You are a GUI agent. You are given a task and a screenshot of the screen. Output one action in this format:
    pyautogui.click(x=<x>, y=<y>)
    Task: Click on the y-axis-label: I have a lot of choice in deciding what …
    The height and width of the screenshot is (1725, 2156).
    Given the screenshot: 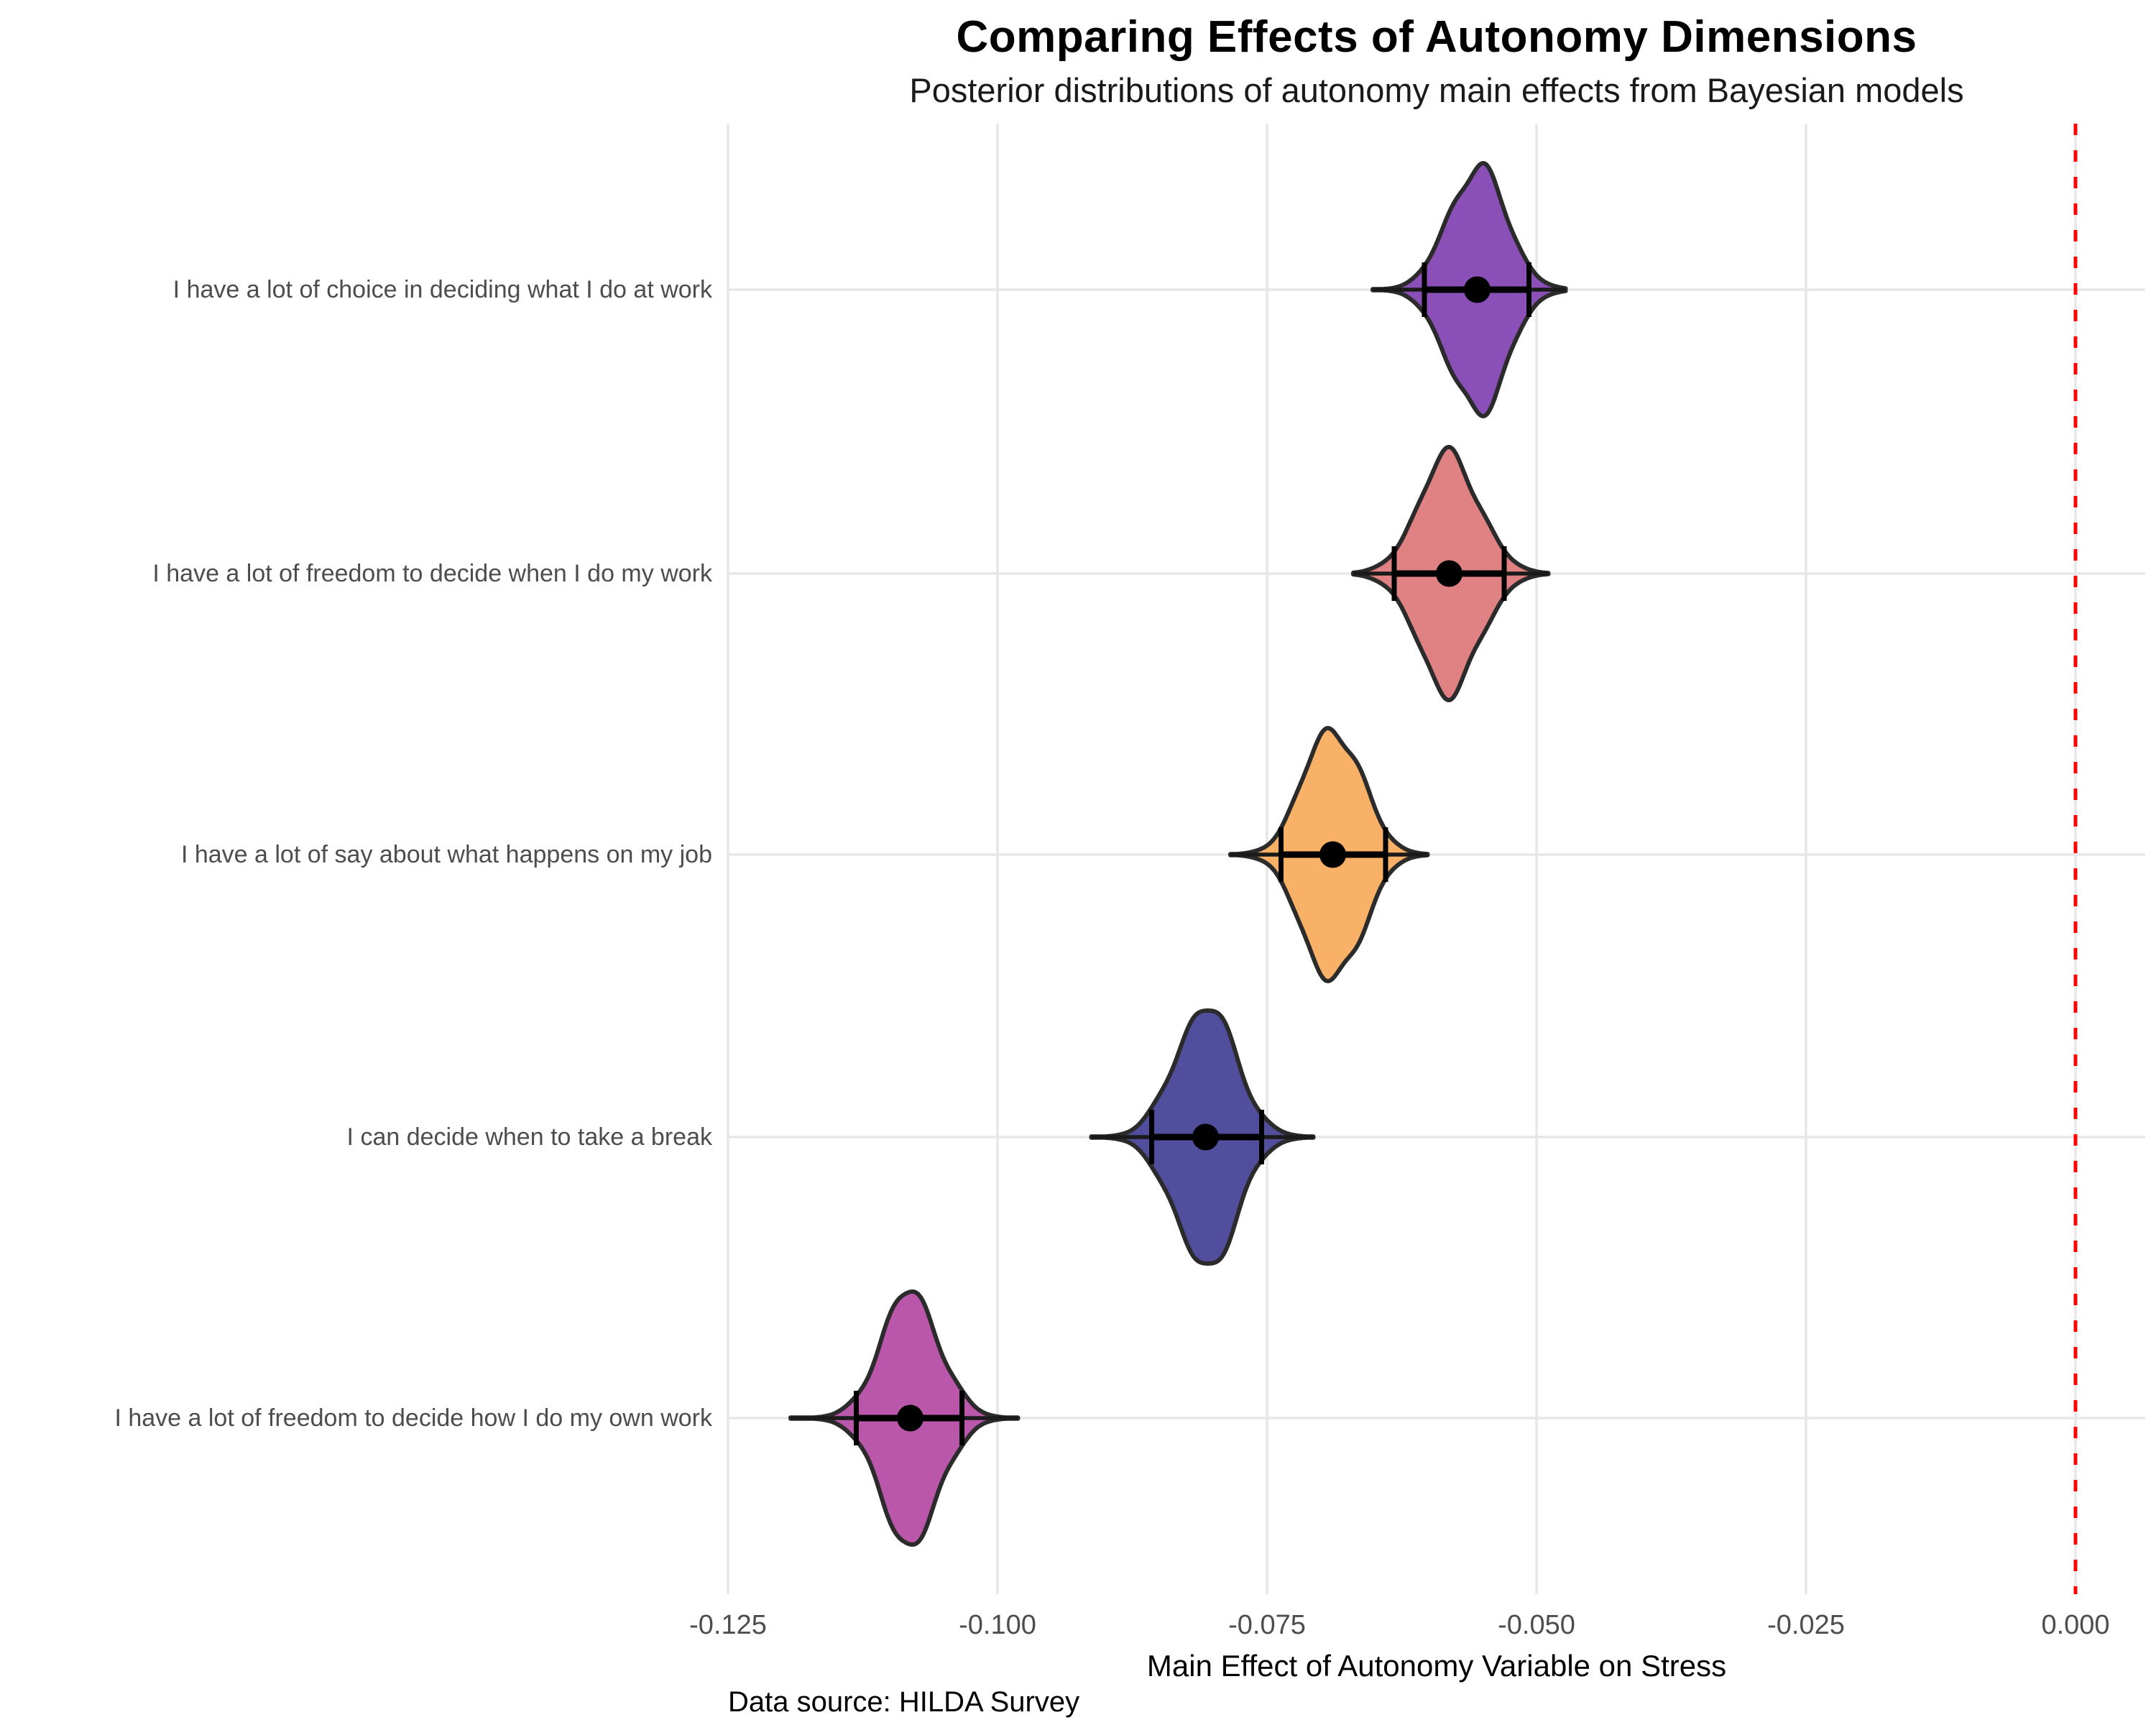 What is the action you would take?
    pyautogui.click(x=442, y=289)
    